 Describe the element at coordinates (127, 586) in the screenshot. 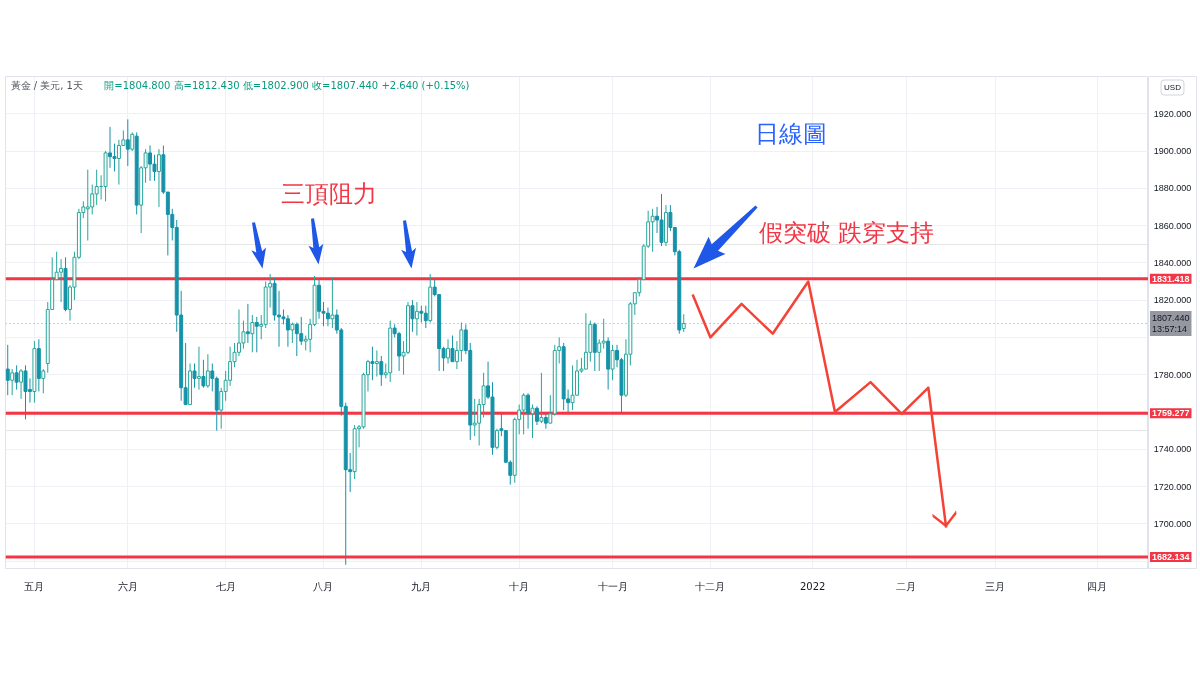

I see `x-tick-label: 六月` at that location.